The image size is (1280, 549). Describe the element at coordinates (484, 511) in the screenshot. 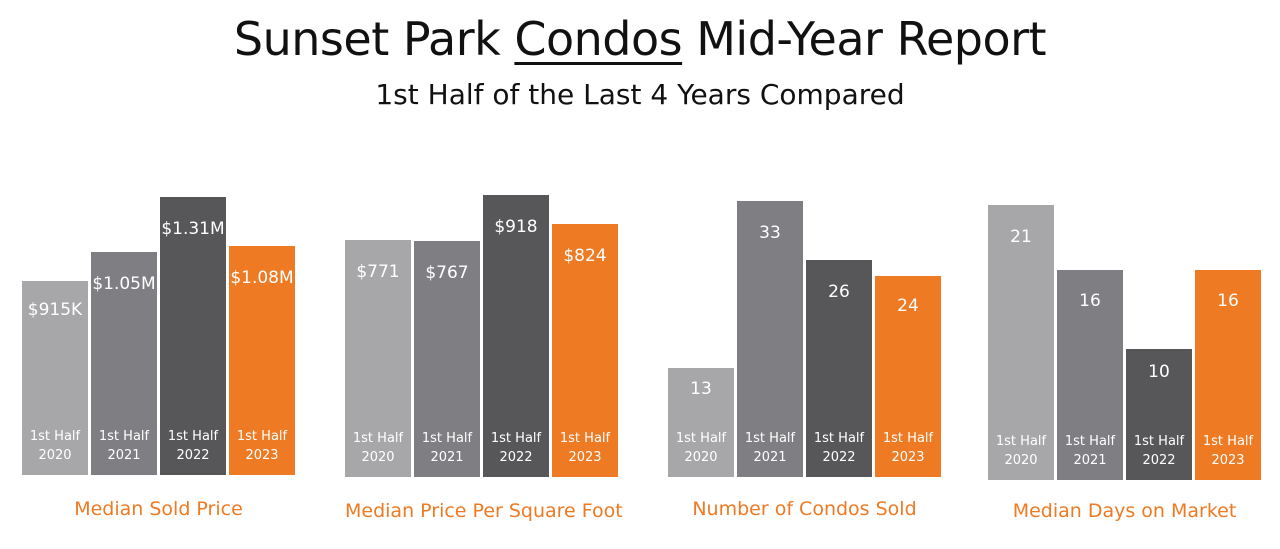

I see `chart-title: Median Price Per Square Foot` at that location.